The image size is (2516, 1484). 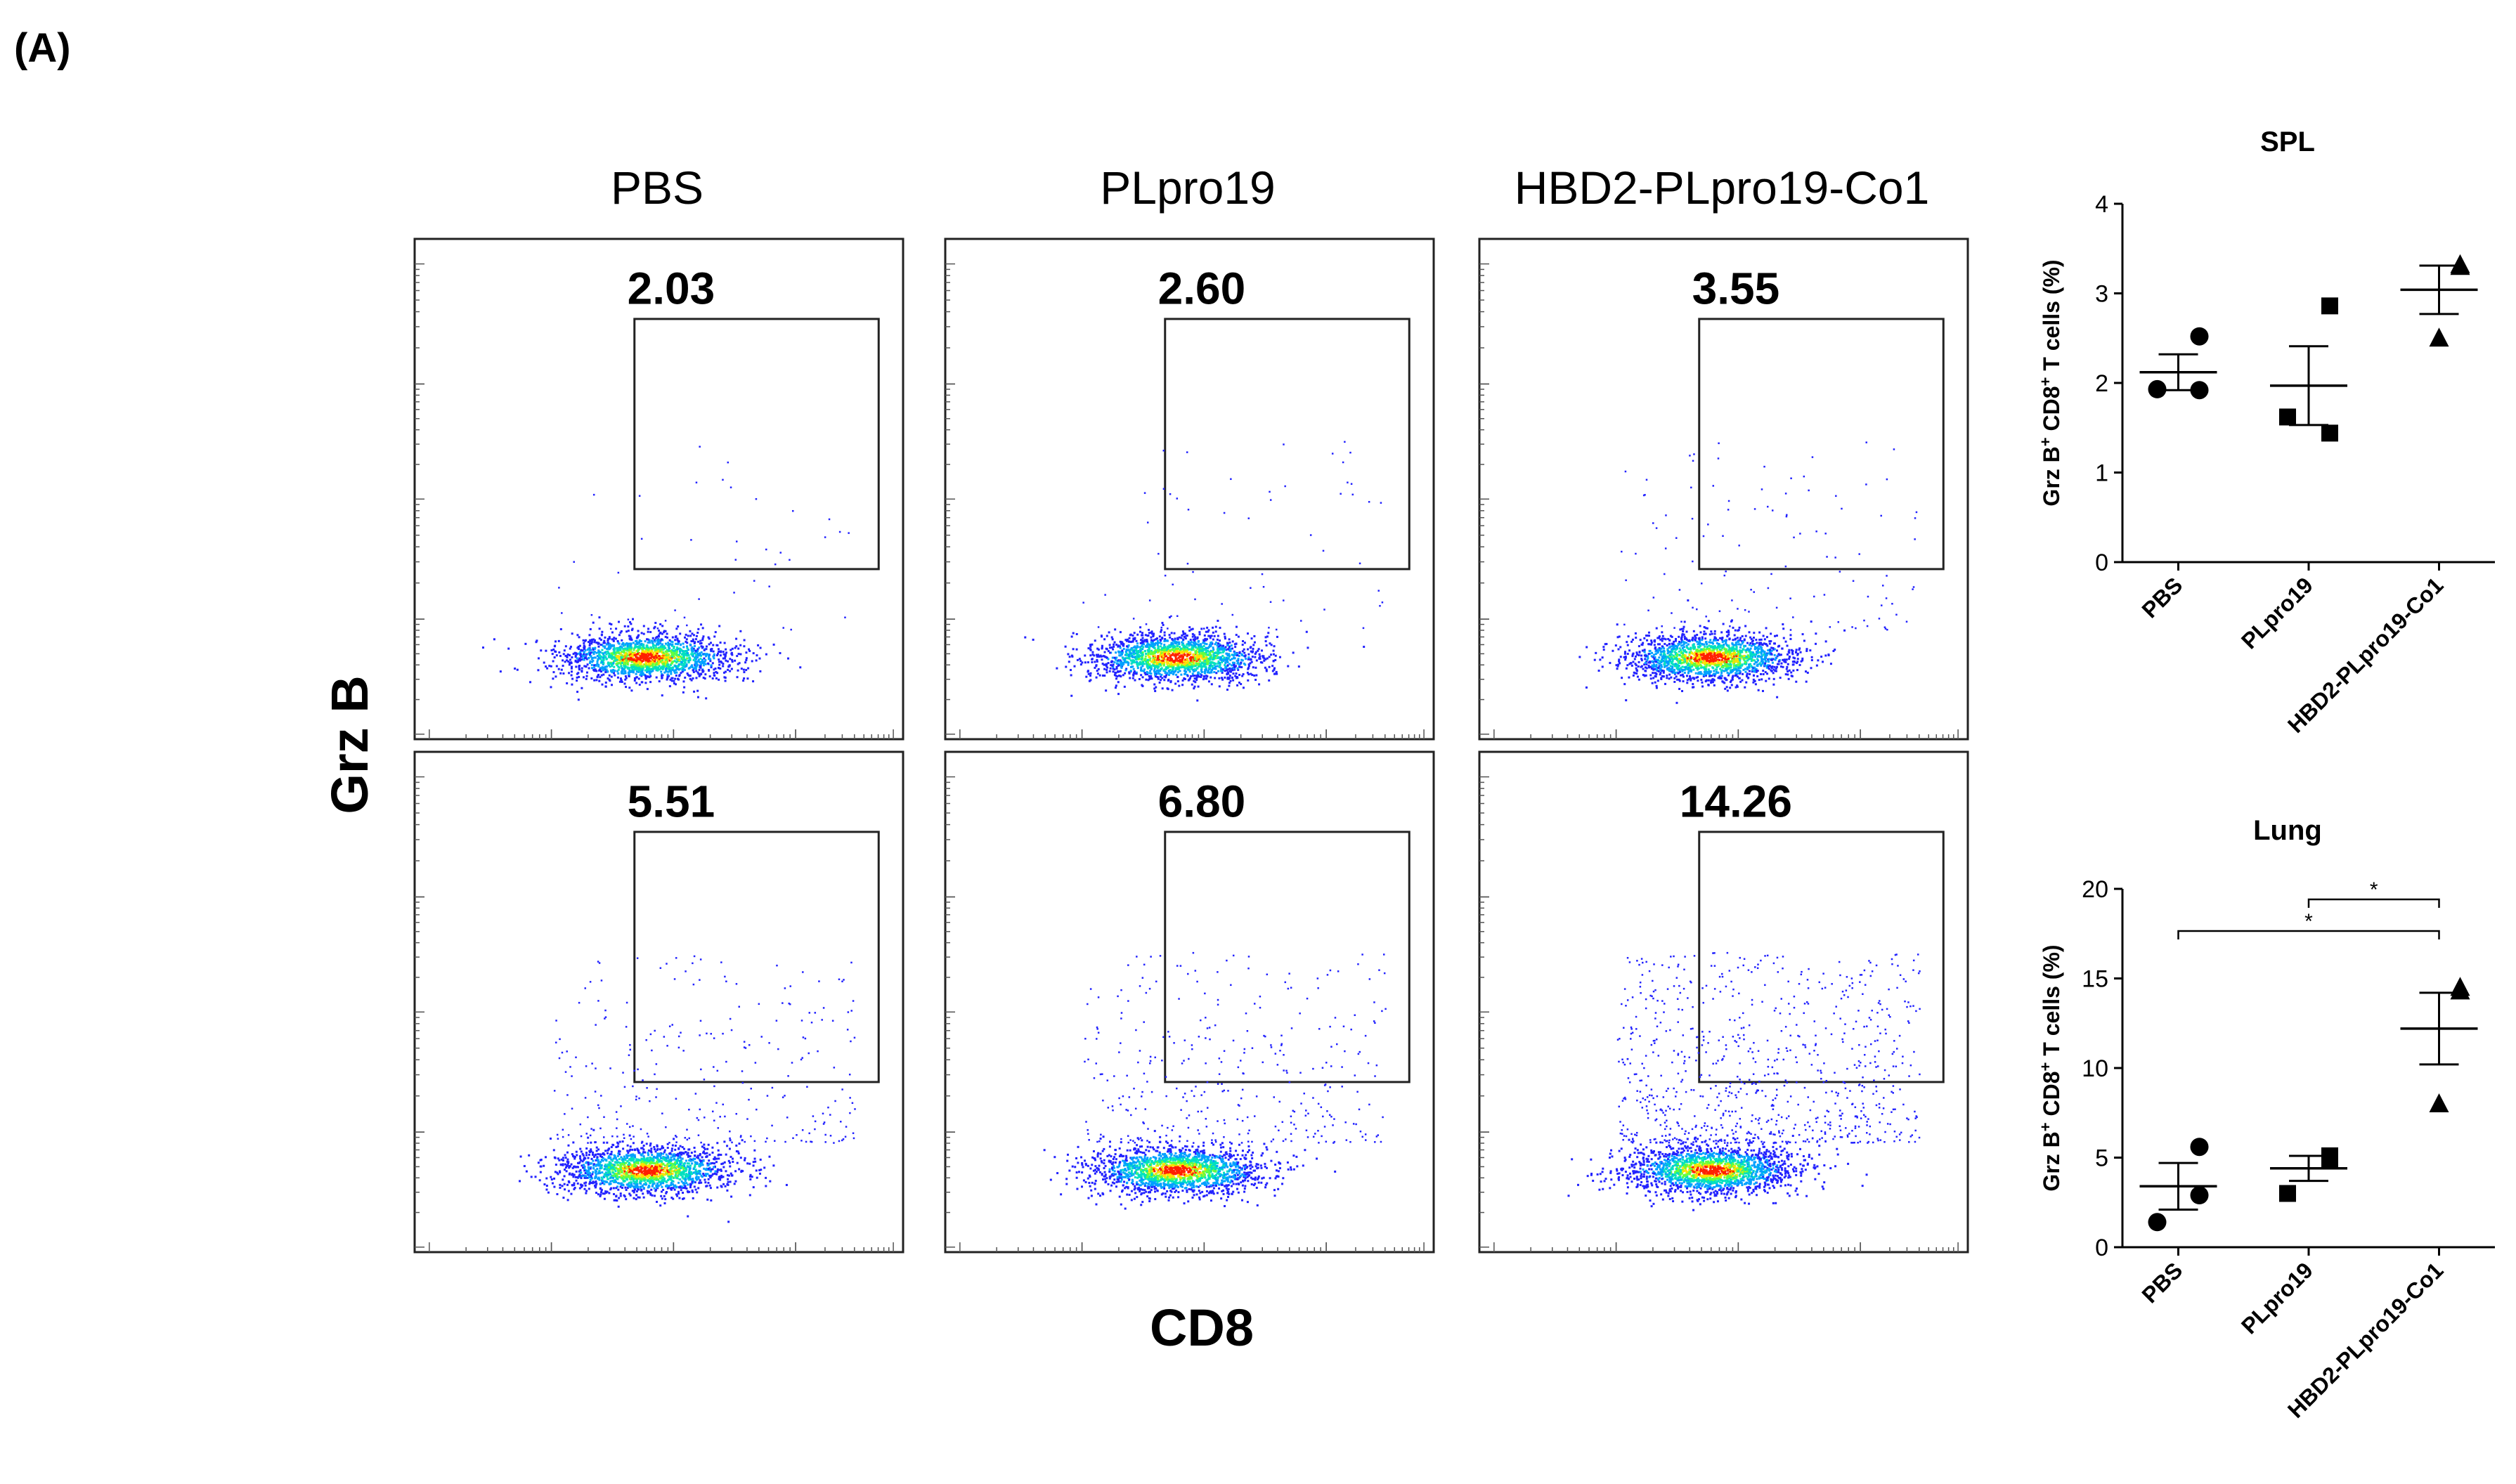 I want to click on gate-percent: 5.51, so click(x=671, y=801).